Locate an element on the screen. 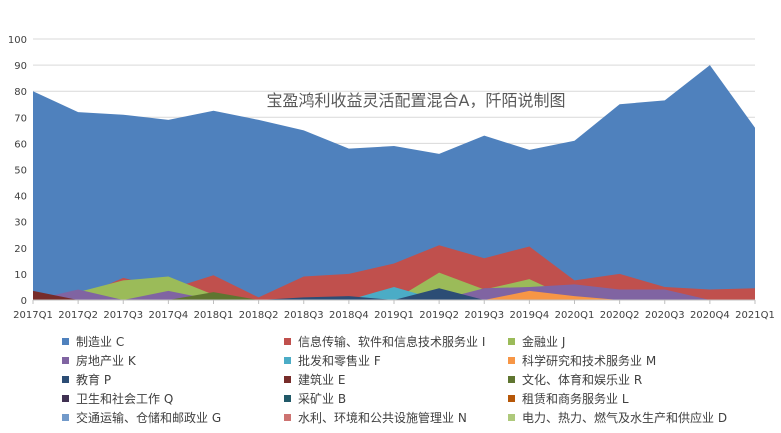 Image resolution: width=781 pixels, height=433 pixels. legend-label: 租赁和商务服务业 L is located at coordinates (575, 399).